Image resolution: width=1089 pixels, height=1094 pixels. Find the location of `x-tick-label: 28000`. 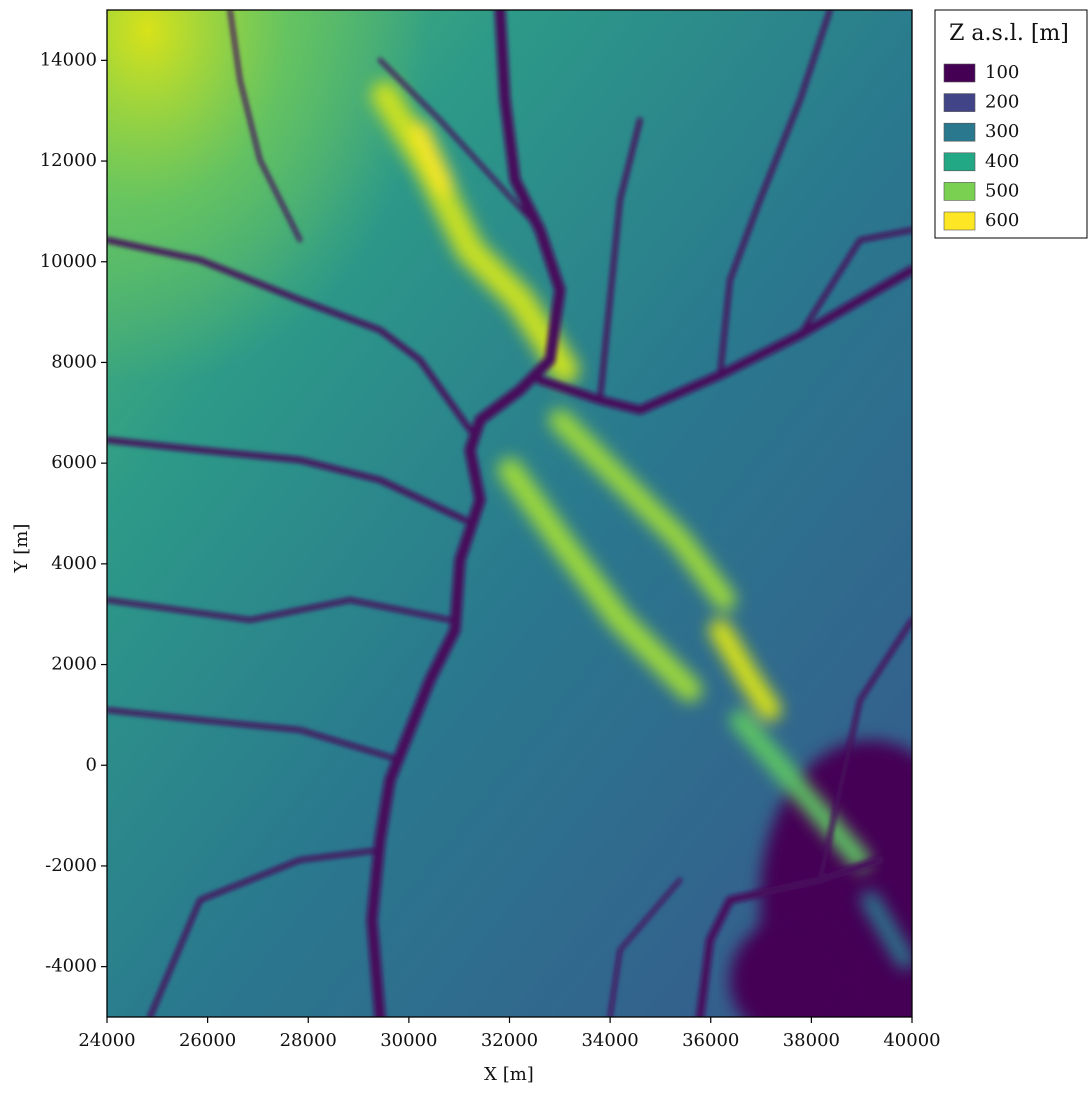

x-tick-label: 28000 is located at coordinates (308, 1040).